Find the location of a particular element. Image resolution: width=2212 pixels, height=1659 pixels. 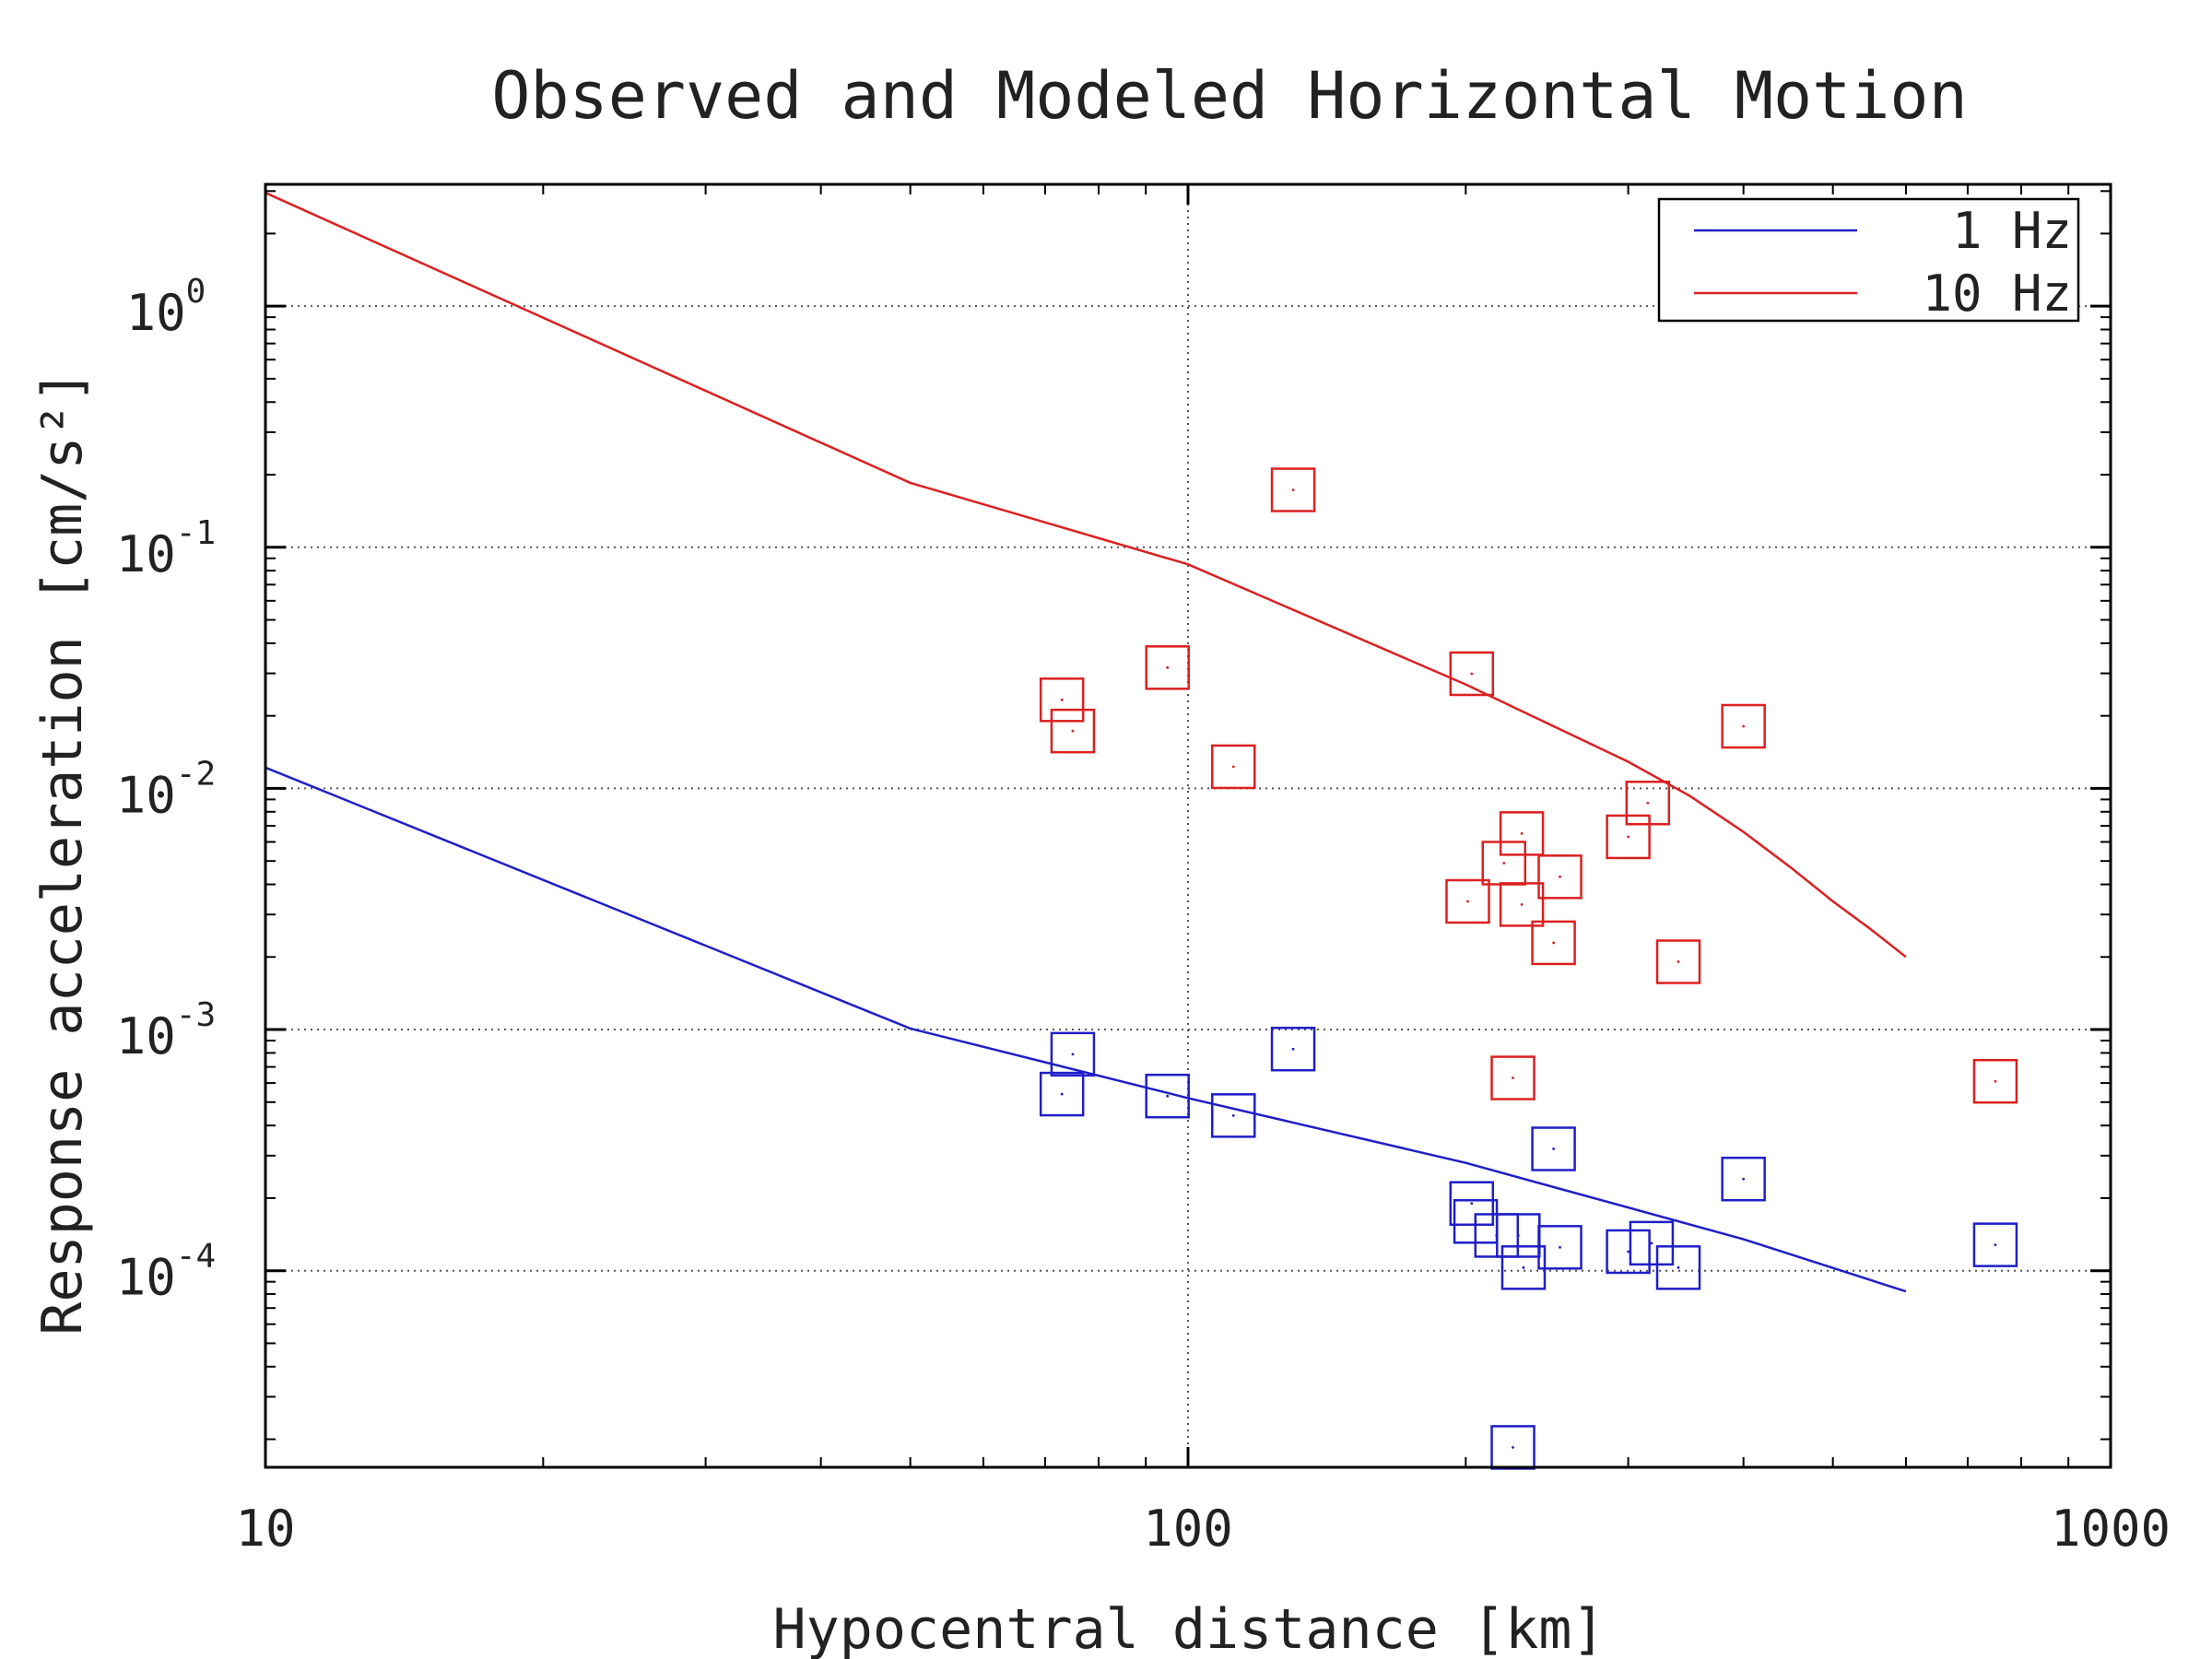

y-tick-label: 10⁻⁴ is located at coordinates (166, 1272).